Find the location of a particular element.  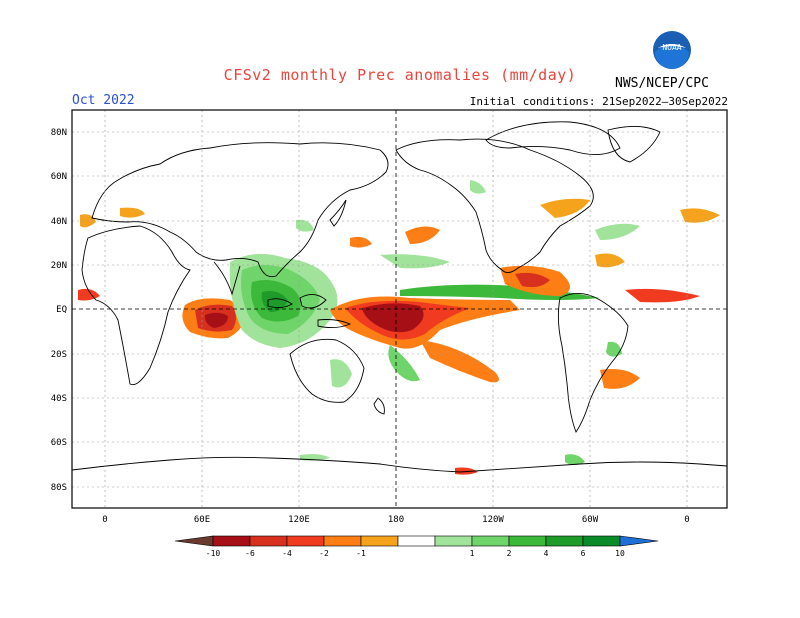

colorbar-tick-label: 2 is located at coordinates (509, 553).